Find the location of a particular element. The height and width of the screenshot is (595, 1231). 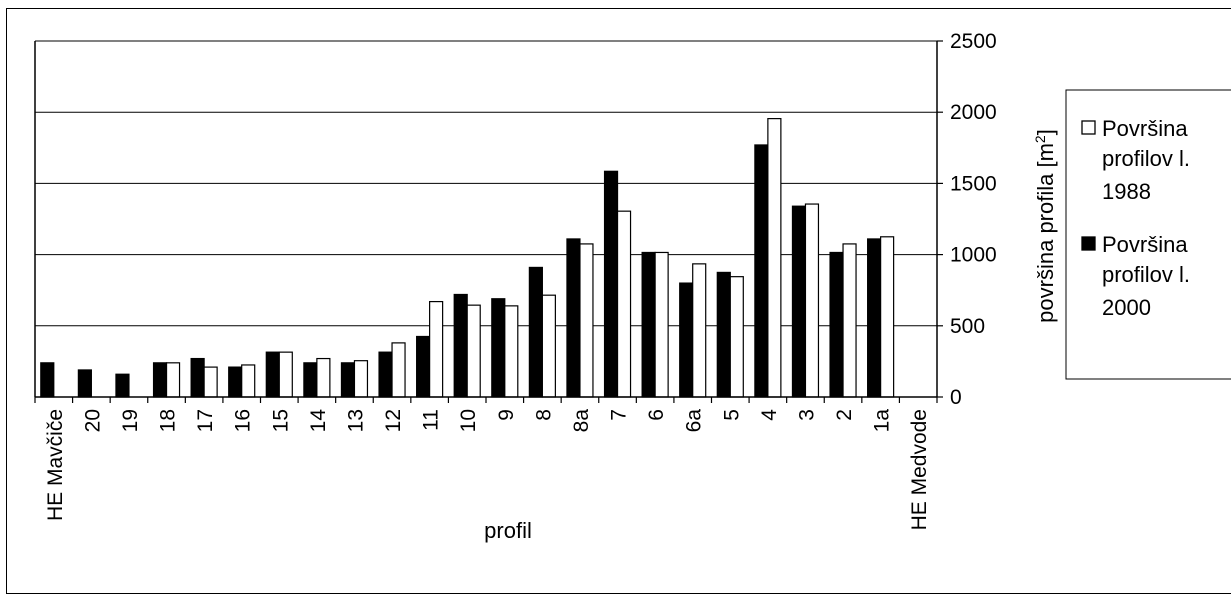

x-tick-label-7: 7 is located at coordinates (619, 415).